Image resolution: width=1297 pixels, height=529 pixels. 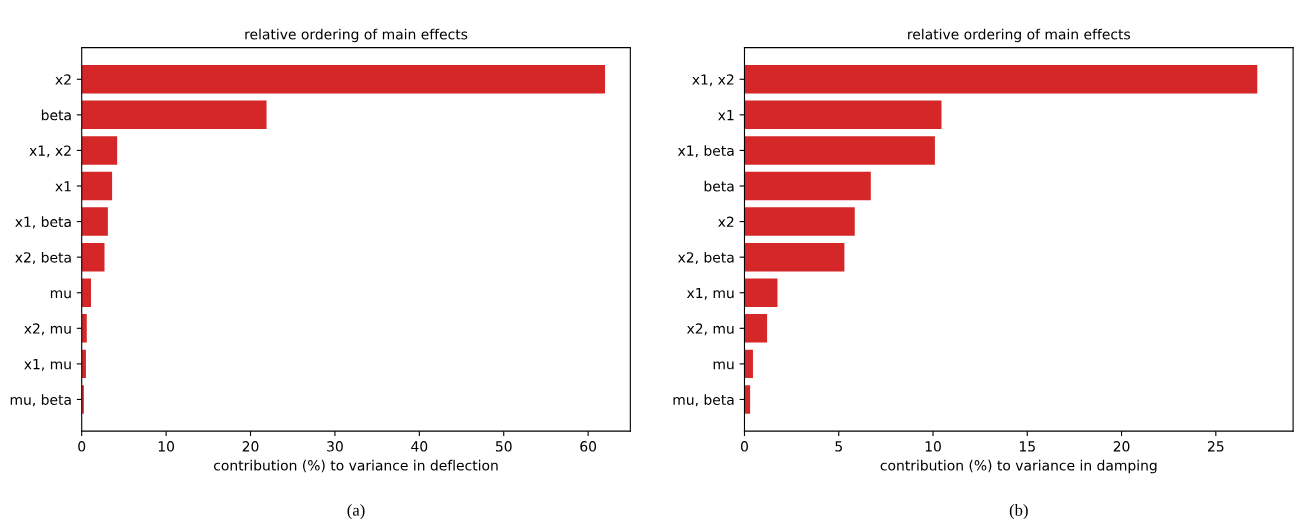 What do you see at coordinates (335, 446) in the screenshot?
I see `x-tick-label: 30` at bounding box center [335, 446].